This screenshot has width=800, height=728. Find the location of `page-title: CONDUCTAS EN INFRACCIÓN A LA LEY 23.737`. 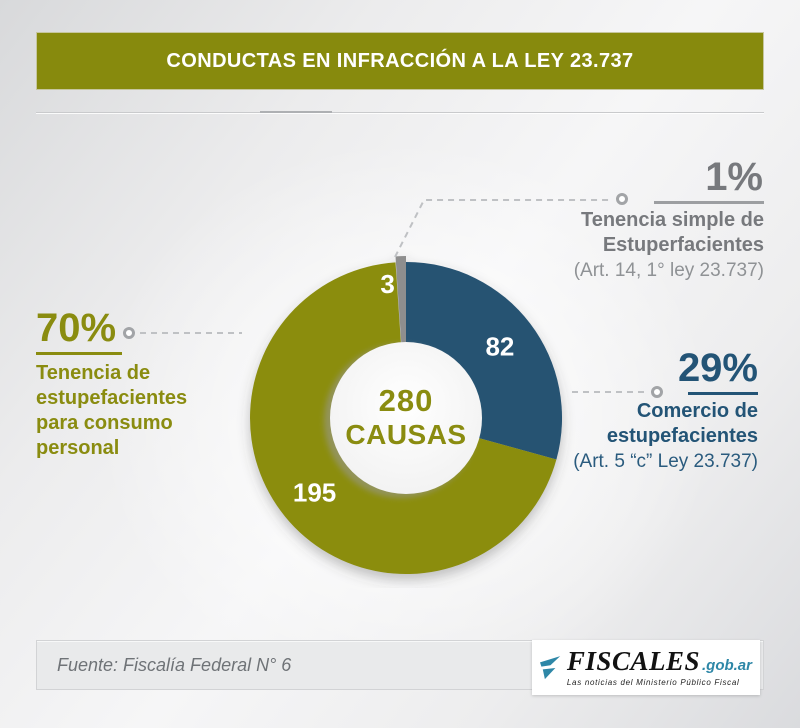

page-title: CONDUCTAS EN INFRACCIÓN A LA LEY 23.737 is located at coordinates (400, 60).